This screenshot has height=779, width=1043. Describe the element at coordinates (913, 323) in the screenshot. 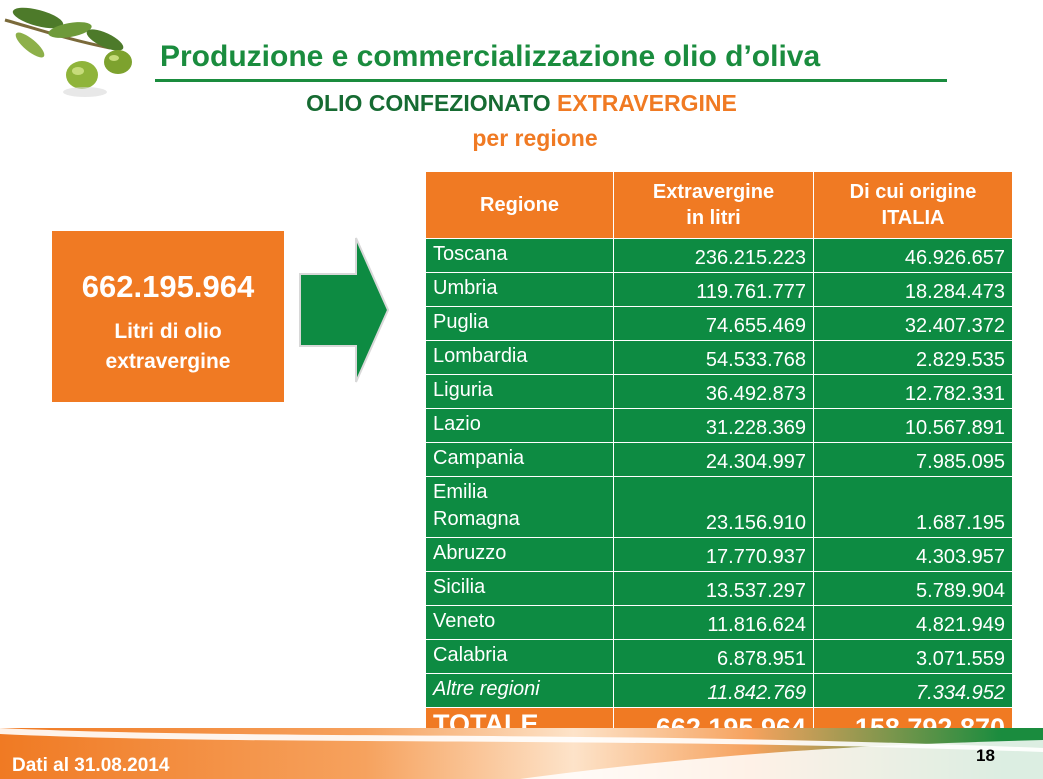

I see `italia-value: 32.407.372` at that location.